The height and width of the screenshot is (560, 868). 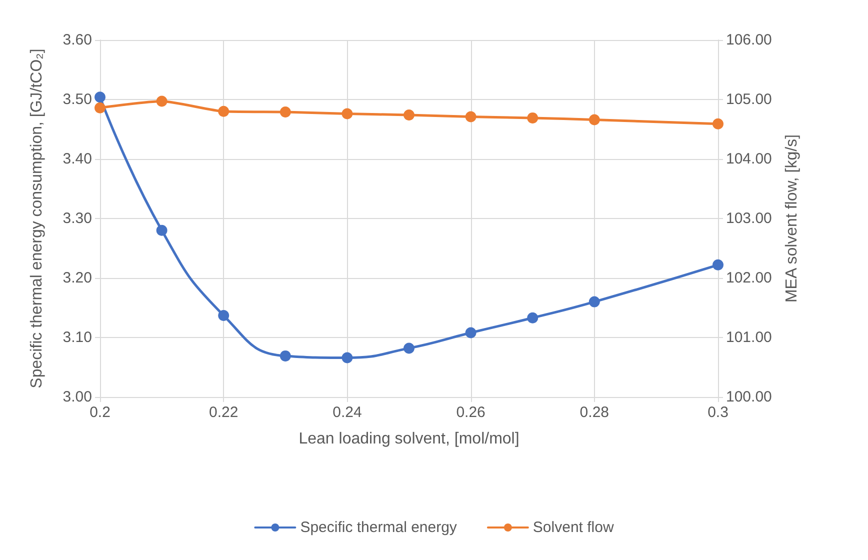 I want to click on x-tick-label: 0.24, so click(x=347, y=412).